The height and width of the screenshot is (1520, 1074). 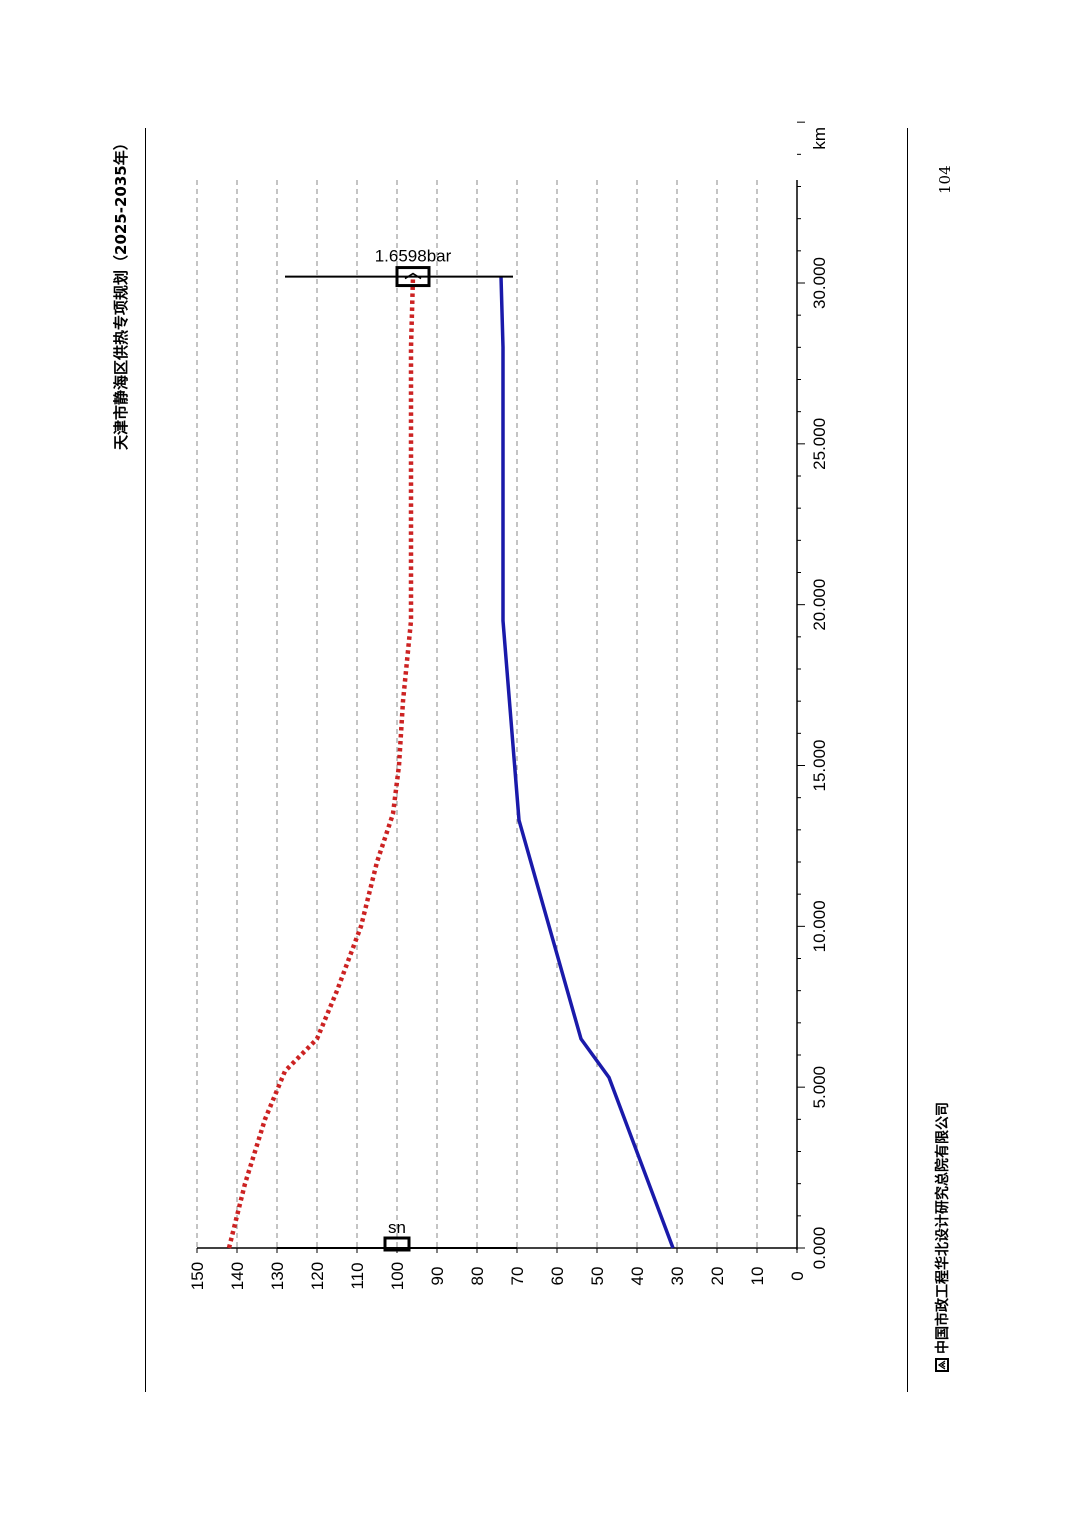 I want to click on y-tick-label: 140, so click(x=237, y=1276).